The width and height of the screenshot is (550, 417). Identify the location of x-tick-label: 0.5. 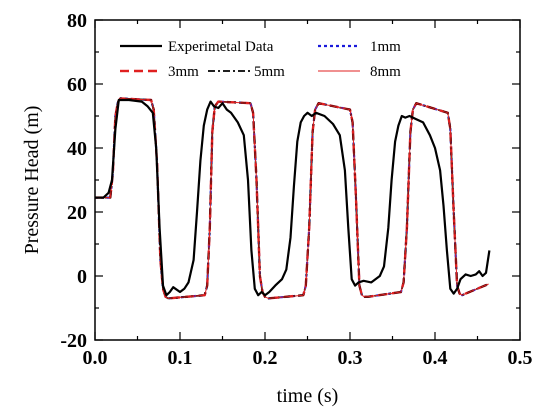
(520, 358).